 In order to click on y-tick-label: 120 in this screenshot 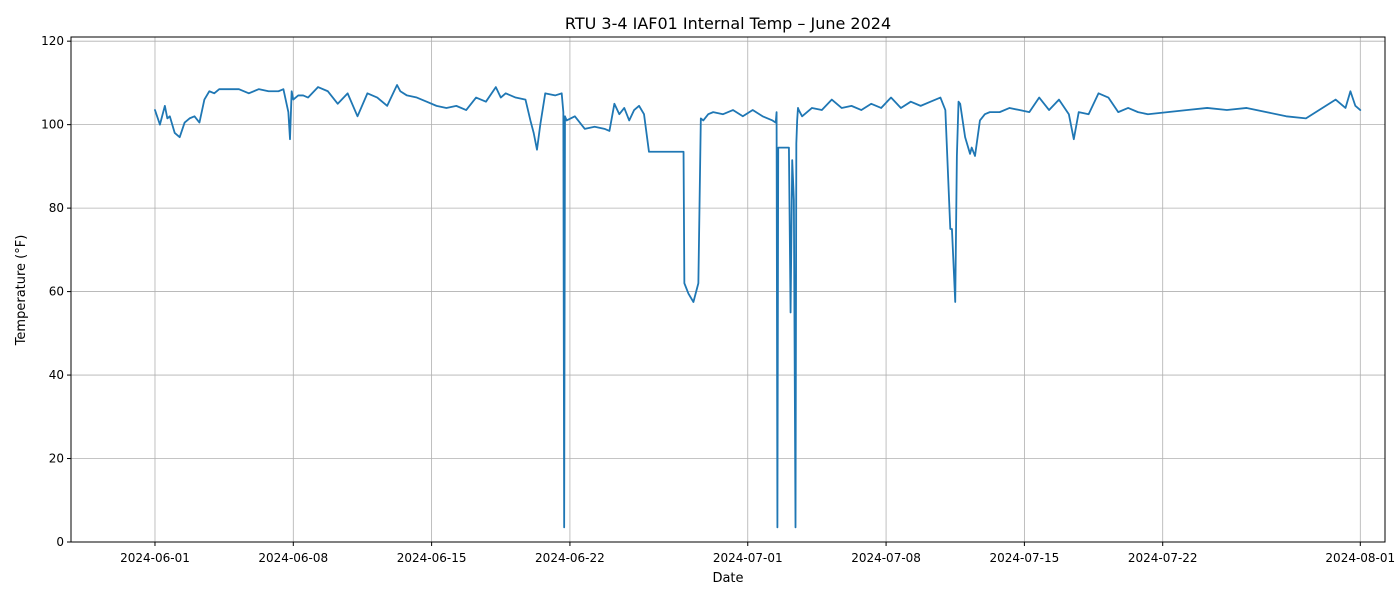, I will do `click(52, 41)`.